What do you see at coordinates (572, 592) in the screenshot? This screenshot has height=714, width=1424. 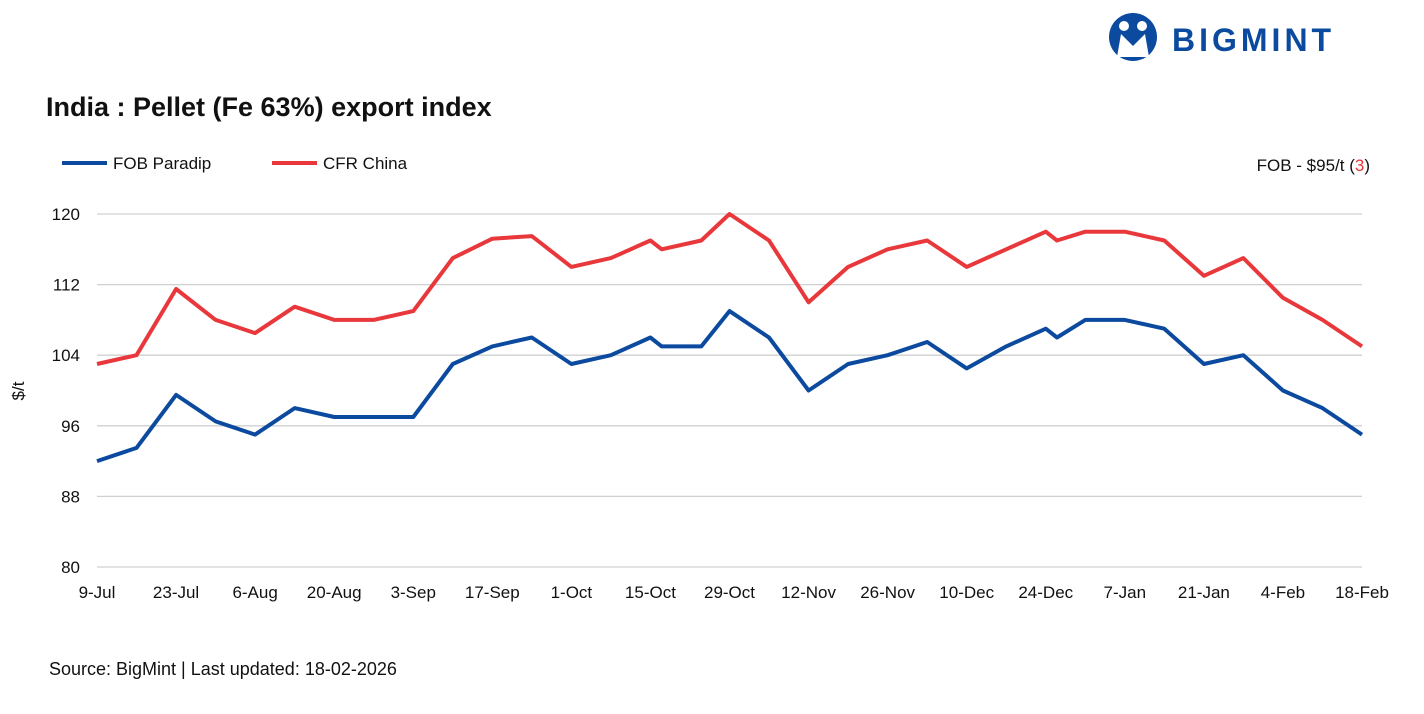 I see `x-tick-label: 1-Oct` at bounding box center [572, 592].